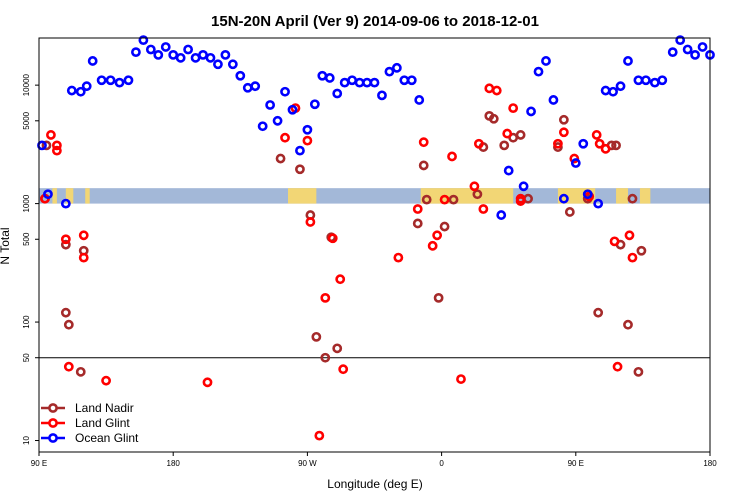  What do you see at coordinates (53, 408) in the screenshot?
I see `legend-marker-land-nadir` at bounding box center [53, 408].